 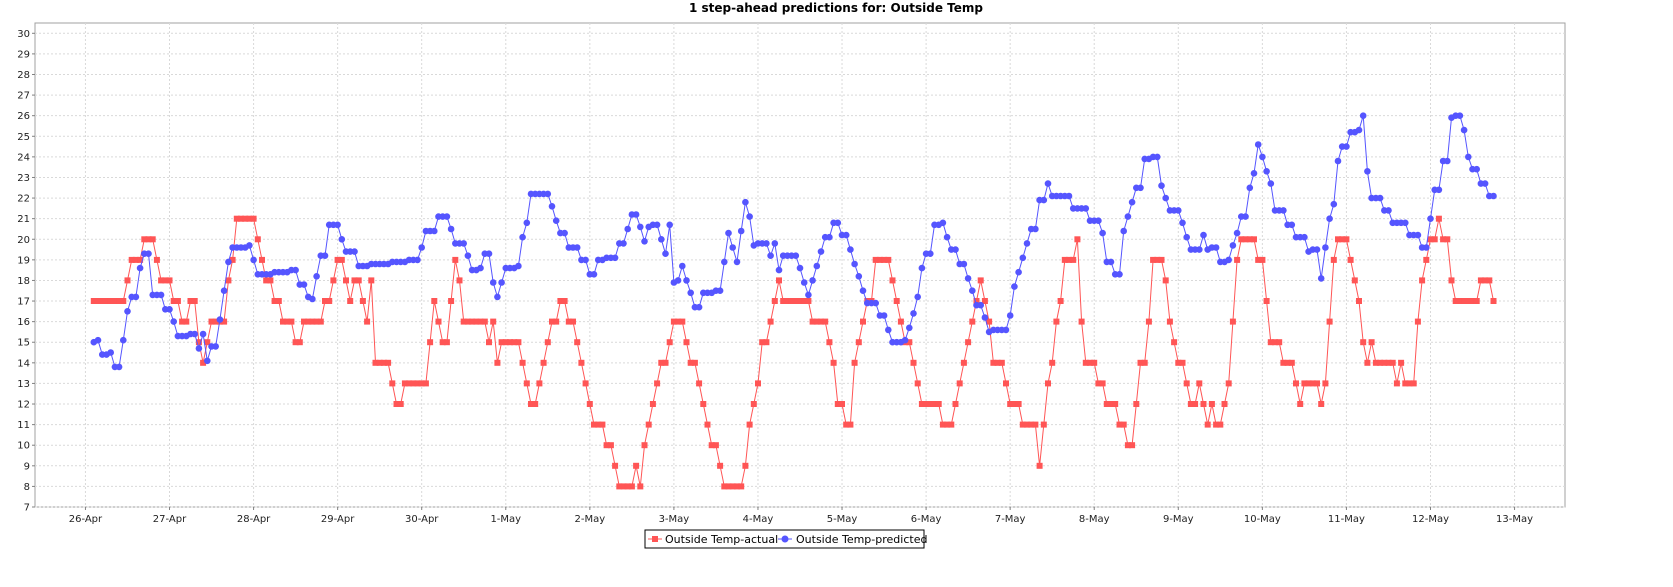 What do you see at coordinates (23, 75) in the screenshot?
I see `y-tick-label: 28` at bounding box center [23, 75].